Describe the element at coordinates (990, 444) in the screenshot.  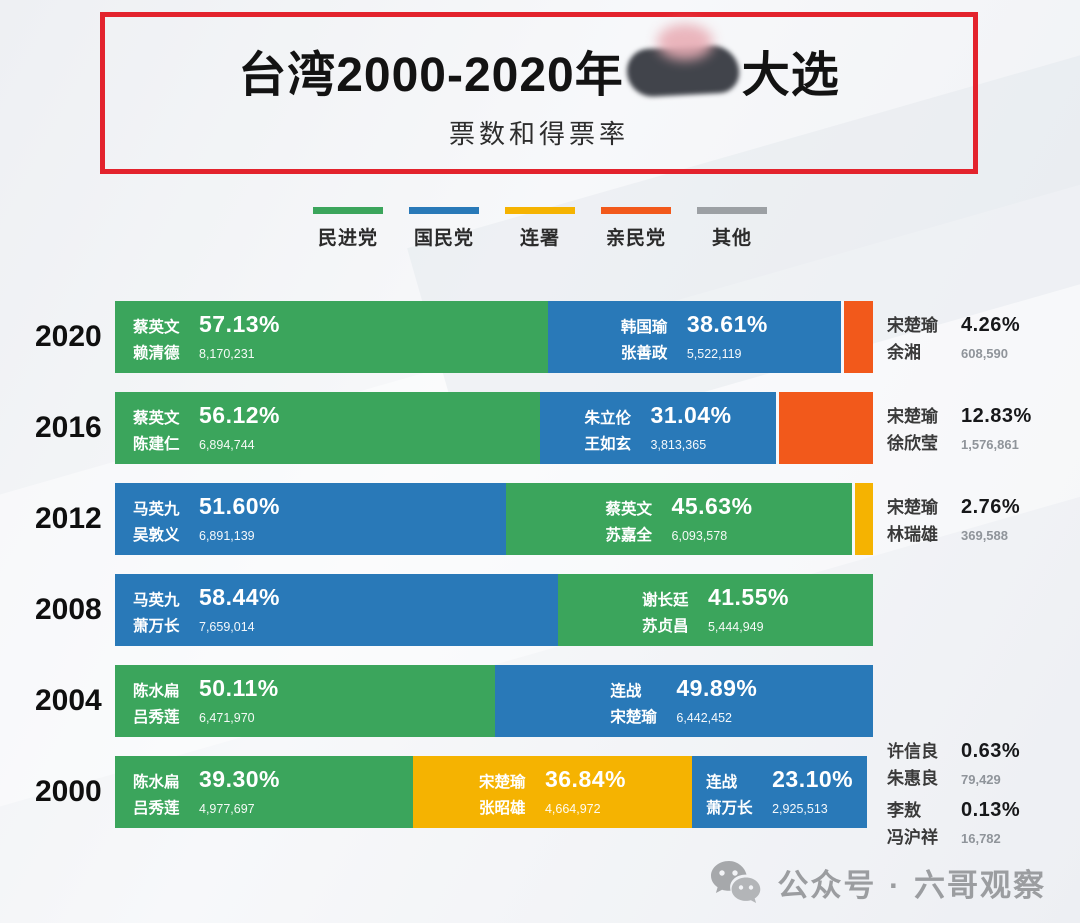
I see `vote-count: 1,576,861` at that location.